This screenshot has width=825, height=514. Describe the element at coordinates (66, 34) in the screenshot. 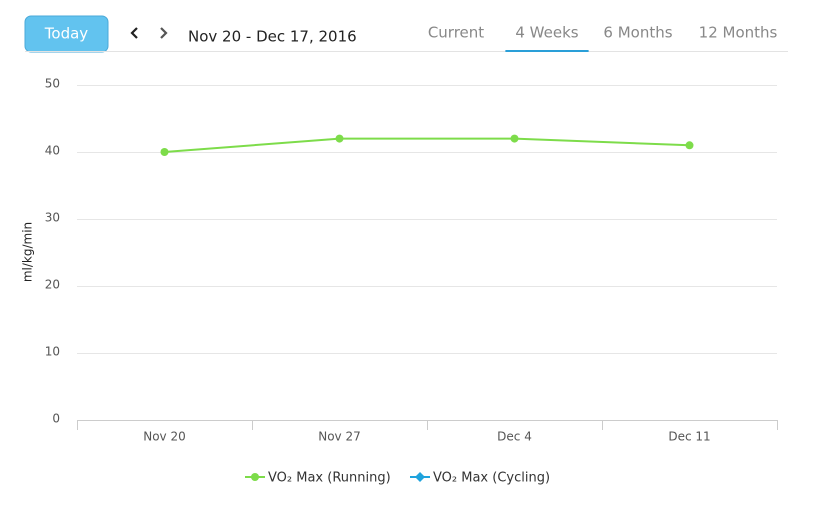

I see `today-label: Today` at that location.